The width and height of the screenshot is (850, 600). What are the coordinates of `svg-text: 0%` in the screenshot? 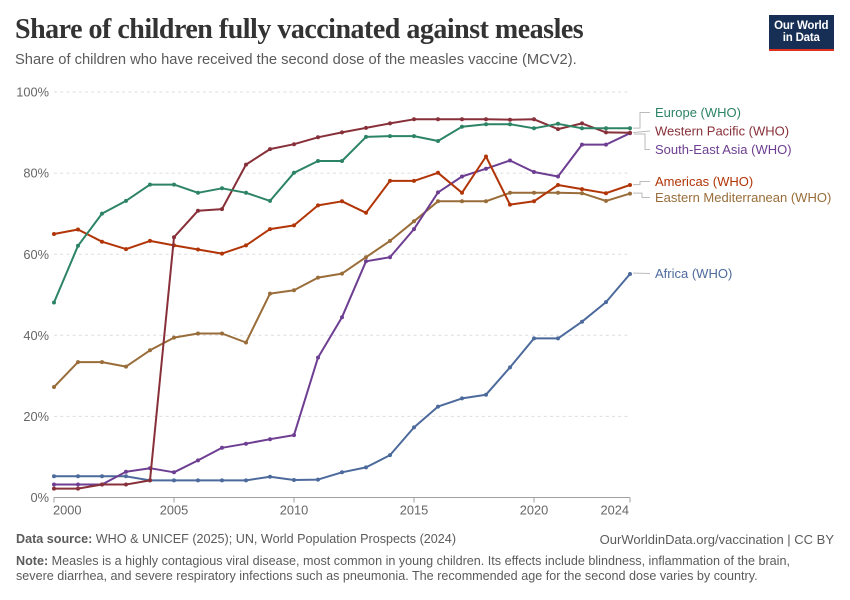 It's located at (40, 497).